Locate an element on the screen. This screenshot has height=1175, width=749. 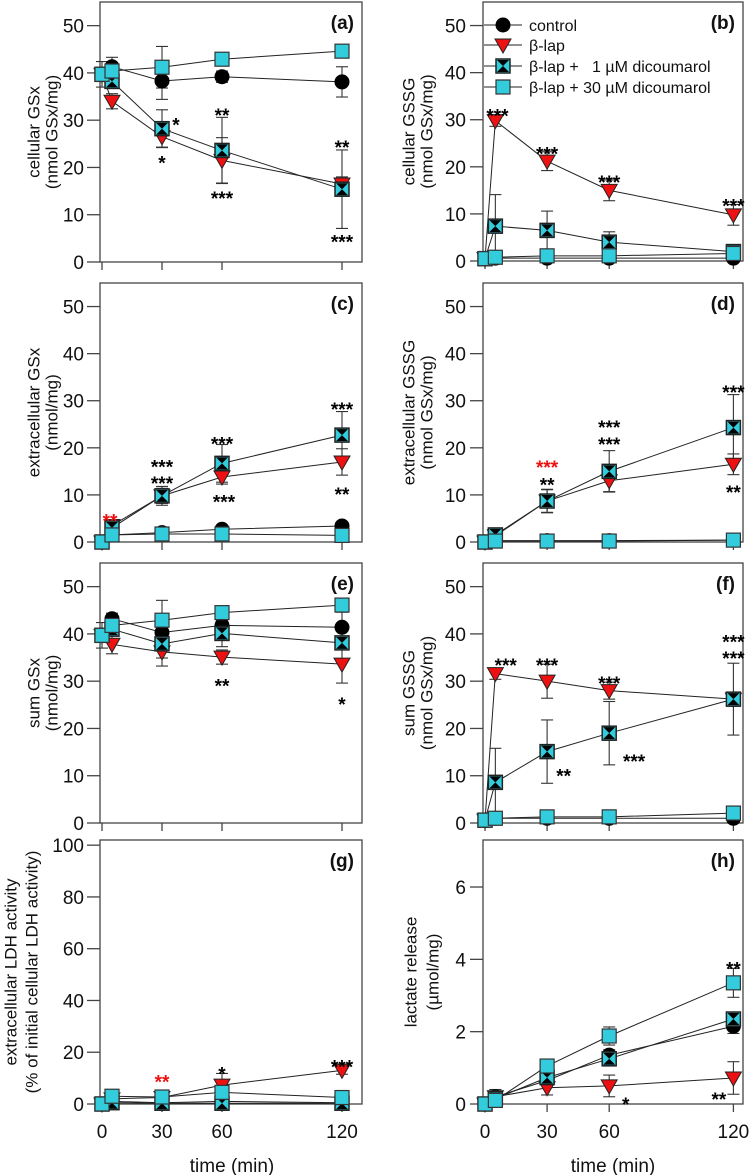
y-tick-label: 20 is located at coordinates (73, 449).